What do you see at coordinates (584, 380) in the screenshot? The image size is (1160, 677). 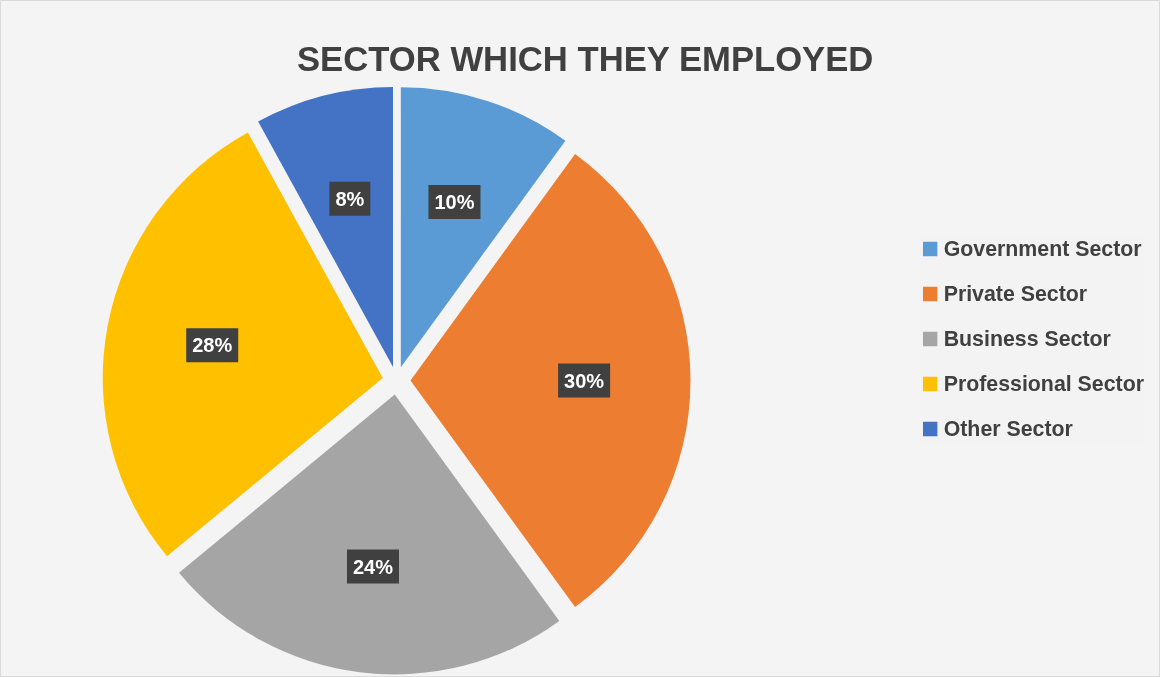 I see `data-label: 30%` at bounding box center [584, 380].